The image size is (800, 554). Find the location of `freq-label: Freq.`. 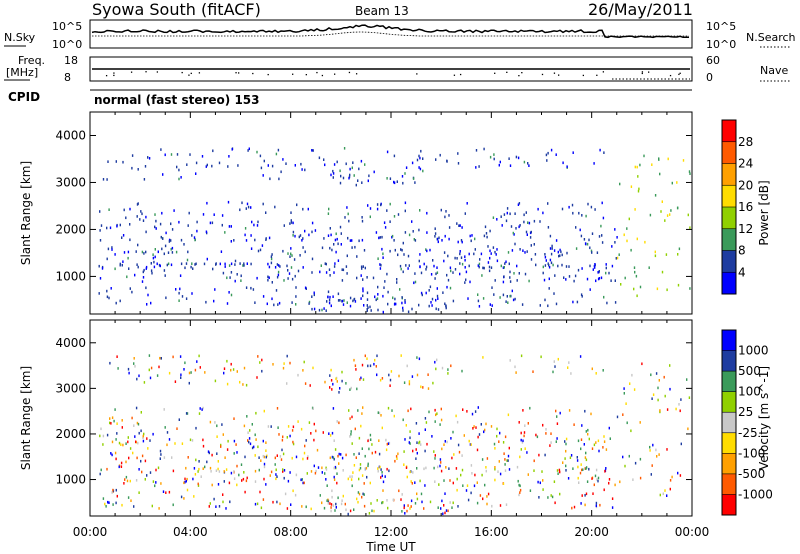

freq-label: Freq. is located at coordinates (31, 60).